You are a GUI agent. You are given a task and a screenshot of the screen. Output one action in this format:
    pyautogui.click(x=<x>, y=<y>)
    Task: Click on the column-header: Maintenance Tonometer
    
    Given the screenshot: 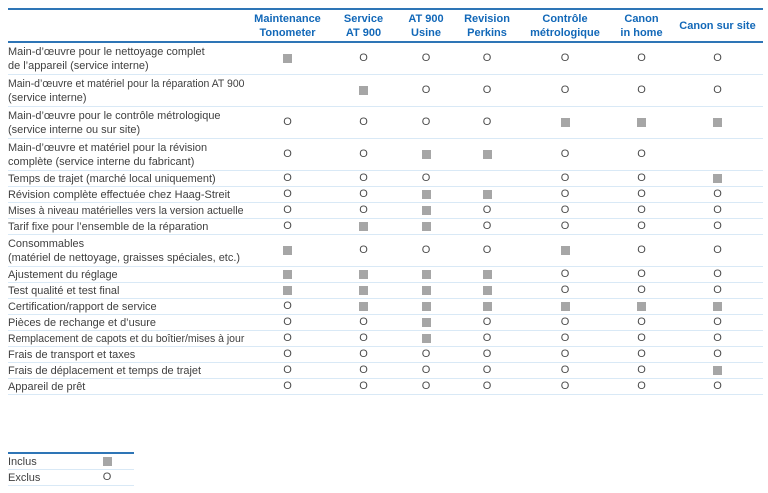 What is the action you would take?
    pyautogui.click(x=287, y=25)
    